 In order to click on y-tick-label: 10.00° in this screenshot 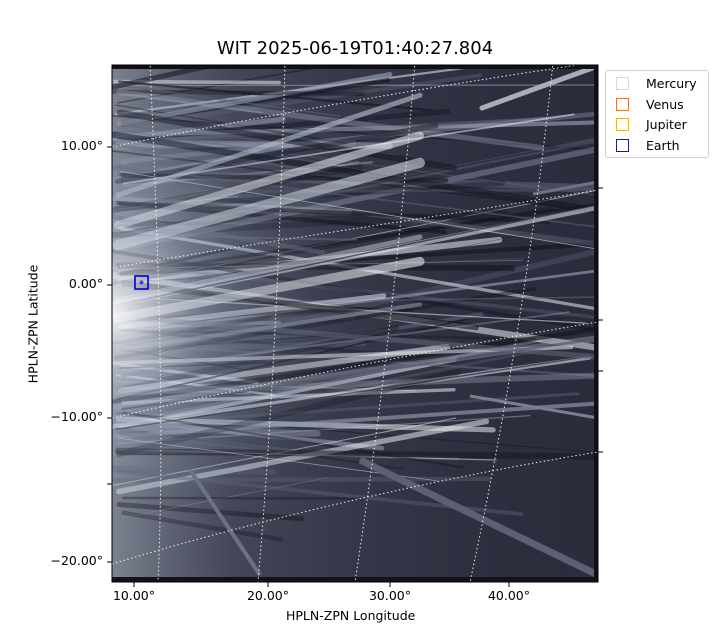, I will do `click(81, 145)`.